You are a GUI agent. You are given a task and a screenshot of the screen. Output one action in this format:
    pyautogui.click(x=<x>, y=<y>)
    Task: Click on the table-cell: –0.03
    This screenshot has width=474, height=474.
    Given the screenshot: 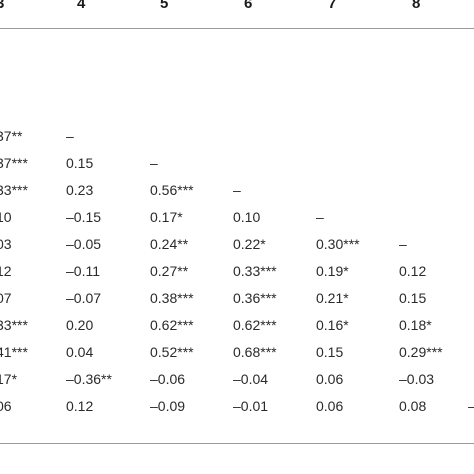 What is the action you would take?
    pyautogui.click(x=417, y=379)
    